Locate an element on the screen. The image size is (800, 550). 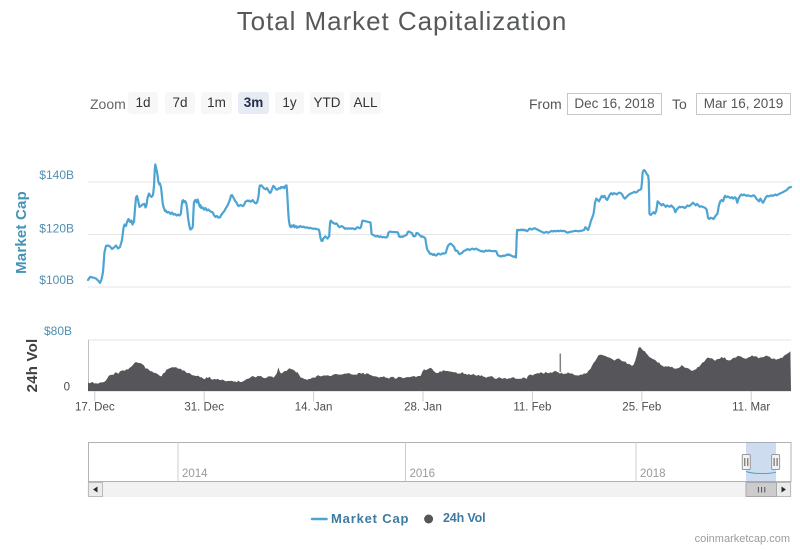
svg-text: 2018 is located at coordinates (653, 474).